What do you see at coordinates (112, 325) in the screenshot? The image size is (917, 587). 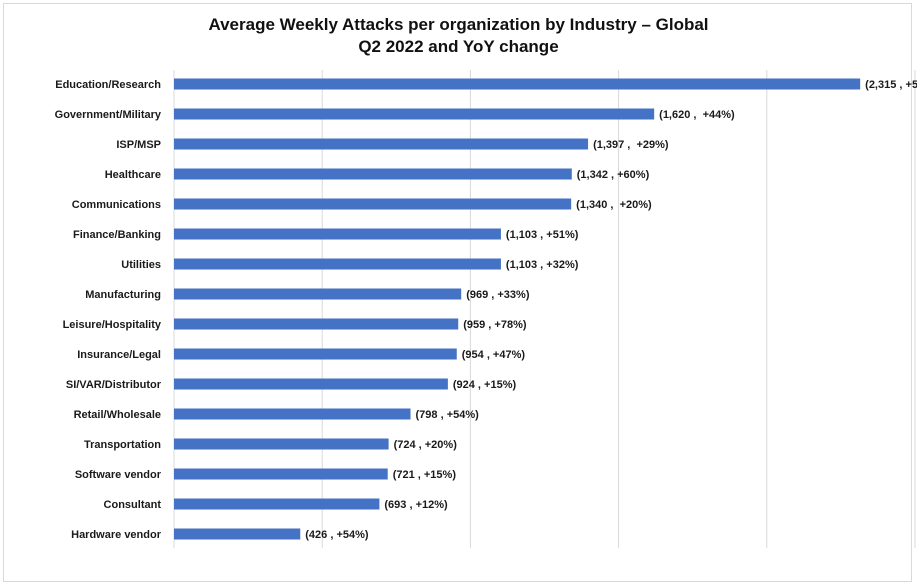 I see `category-label: Leisure/Hospitality` at bounding box center [112, 325].